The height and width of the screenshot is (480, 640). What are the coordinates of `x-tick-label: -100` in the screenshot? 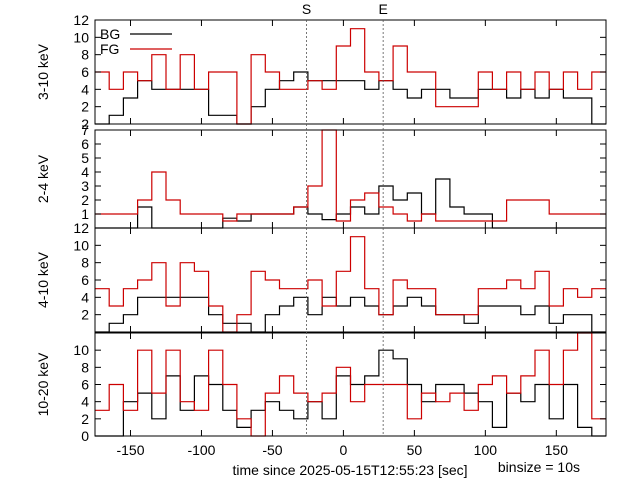 It's located at (201, 450).